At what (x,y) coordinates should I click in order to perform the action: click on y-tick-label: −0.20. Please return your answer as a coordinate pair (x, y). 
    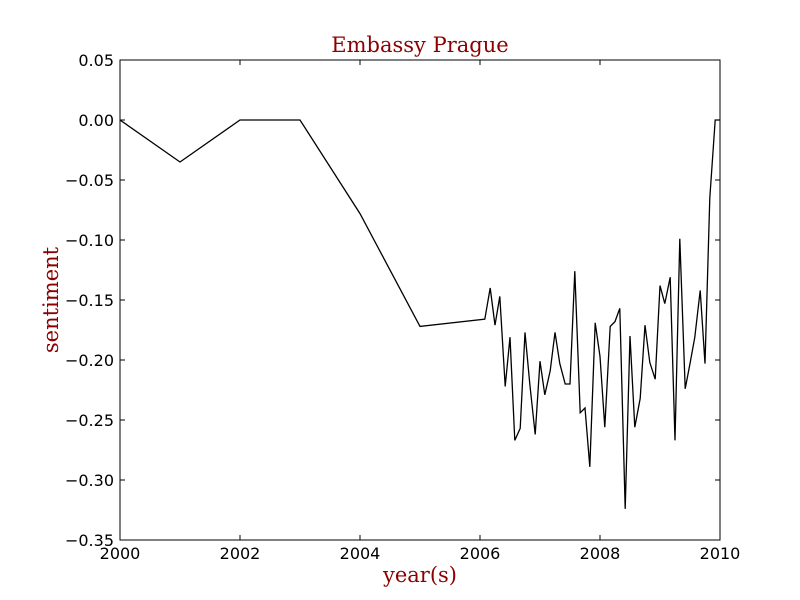
    Looking at the image, I should click on (89, 360).